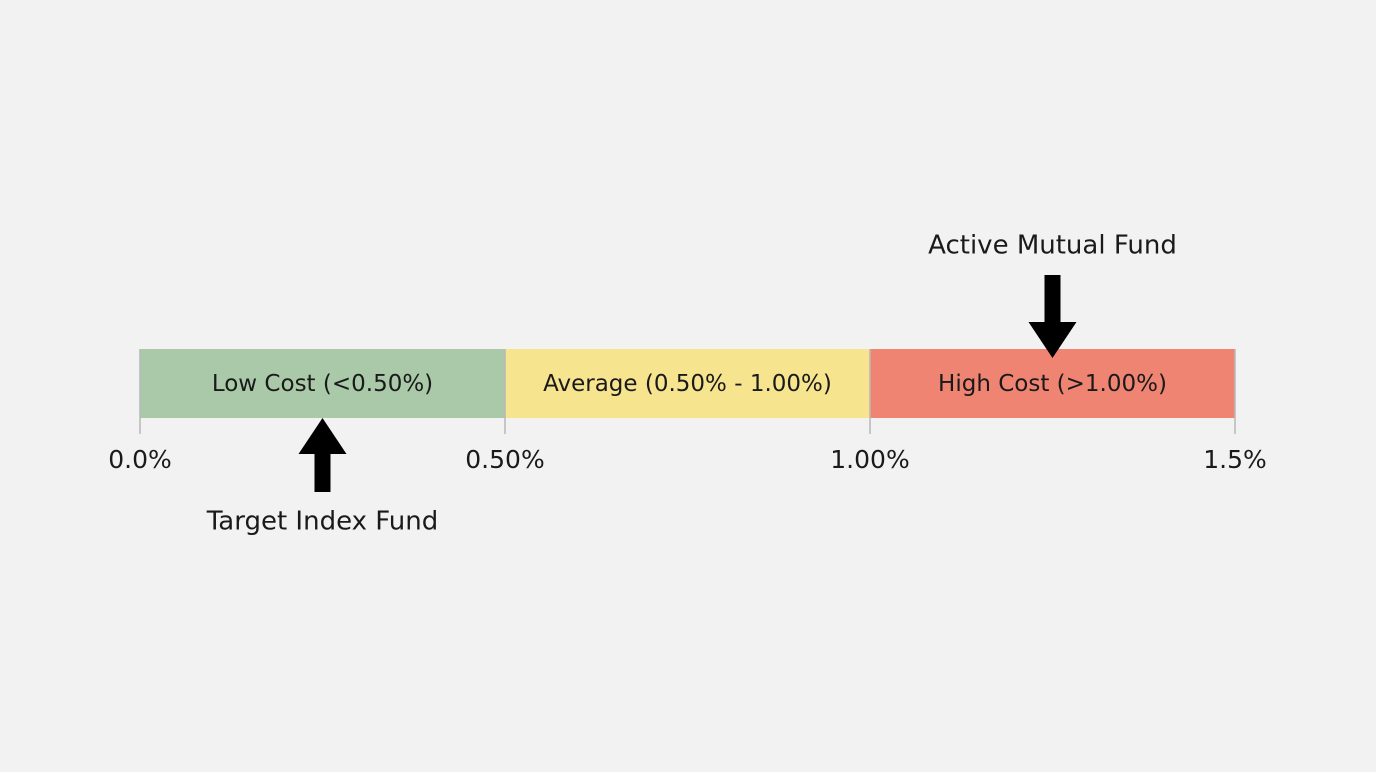  I want to click on band-label: Low Cost (<0.50%), so click(322, 384).